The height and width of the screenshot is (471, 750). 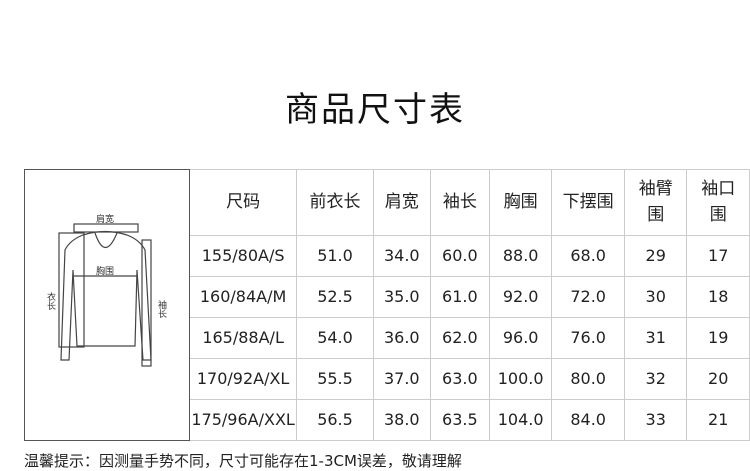 What do you see at coordinates (588, 255) in the screenshot?
I see `cell: 68.0` at bounding box center [588, 255].